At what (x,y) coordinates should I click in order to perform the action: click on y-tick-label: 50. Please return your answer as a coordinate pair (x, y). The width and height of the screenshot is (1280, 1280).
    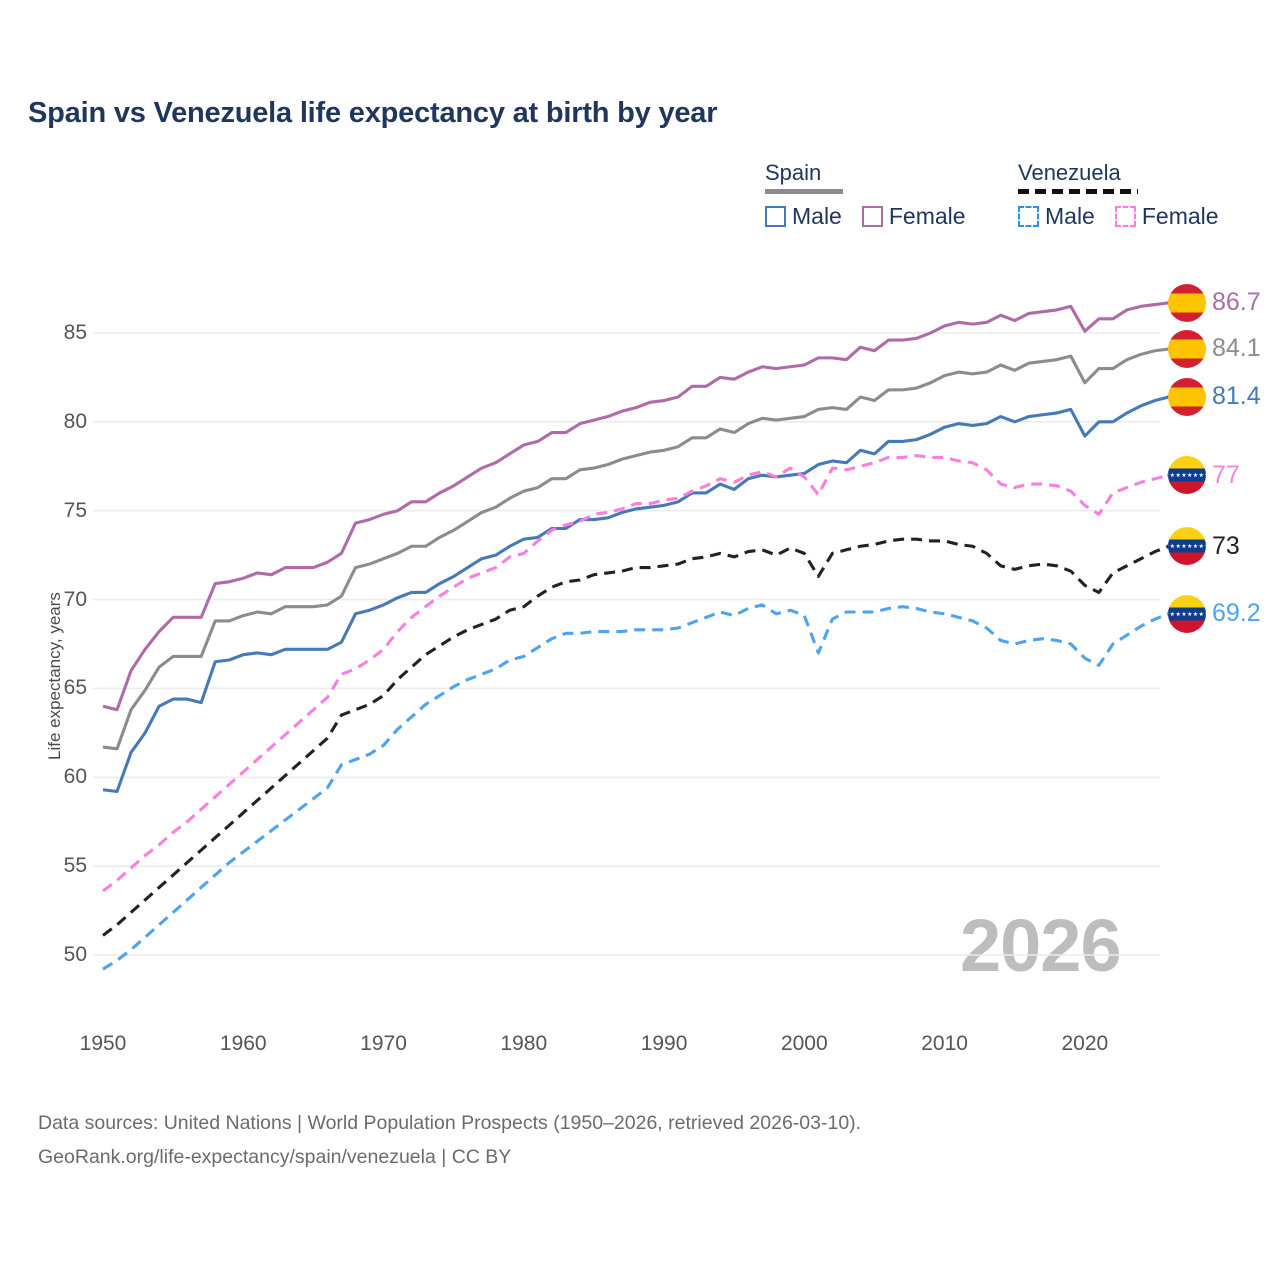
    Looking at the image, I should click on (75, 954).